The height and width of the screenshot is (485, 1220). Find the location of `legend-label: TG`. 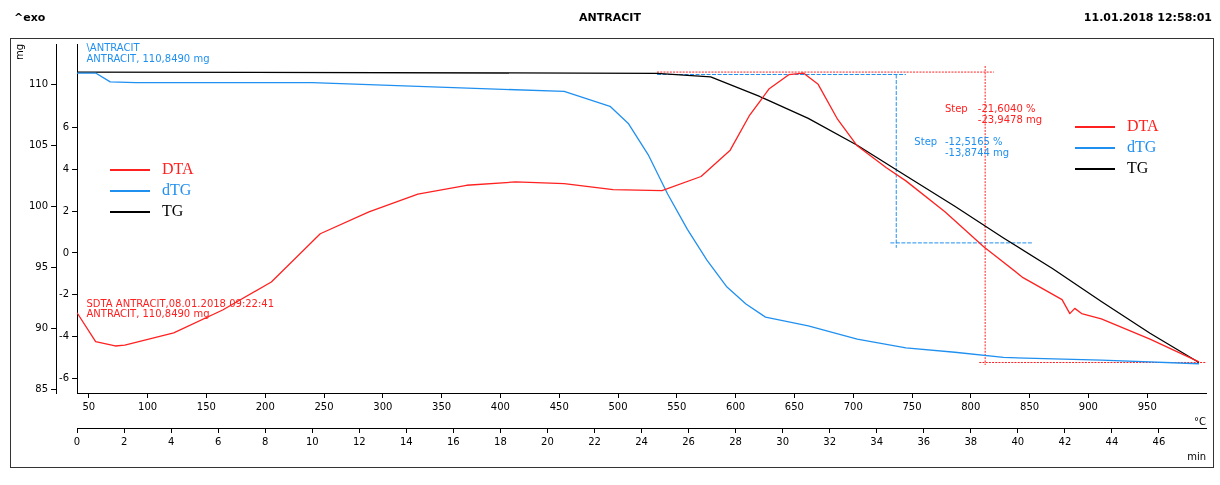

legend-label: TG is located at coordinates (1138, 168).